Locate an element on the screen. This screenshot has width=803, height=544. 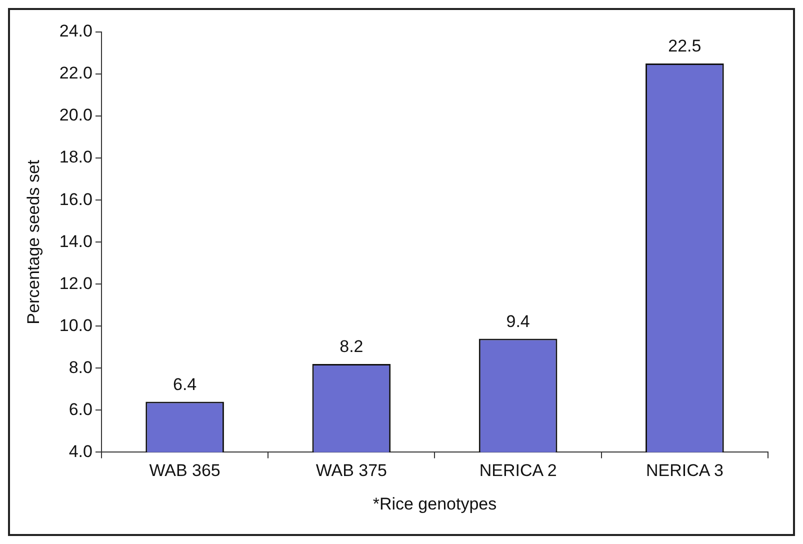
y-tick-label: 16.0 is located at coordinates (75, 199).